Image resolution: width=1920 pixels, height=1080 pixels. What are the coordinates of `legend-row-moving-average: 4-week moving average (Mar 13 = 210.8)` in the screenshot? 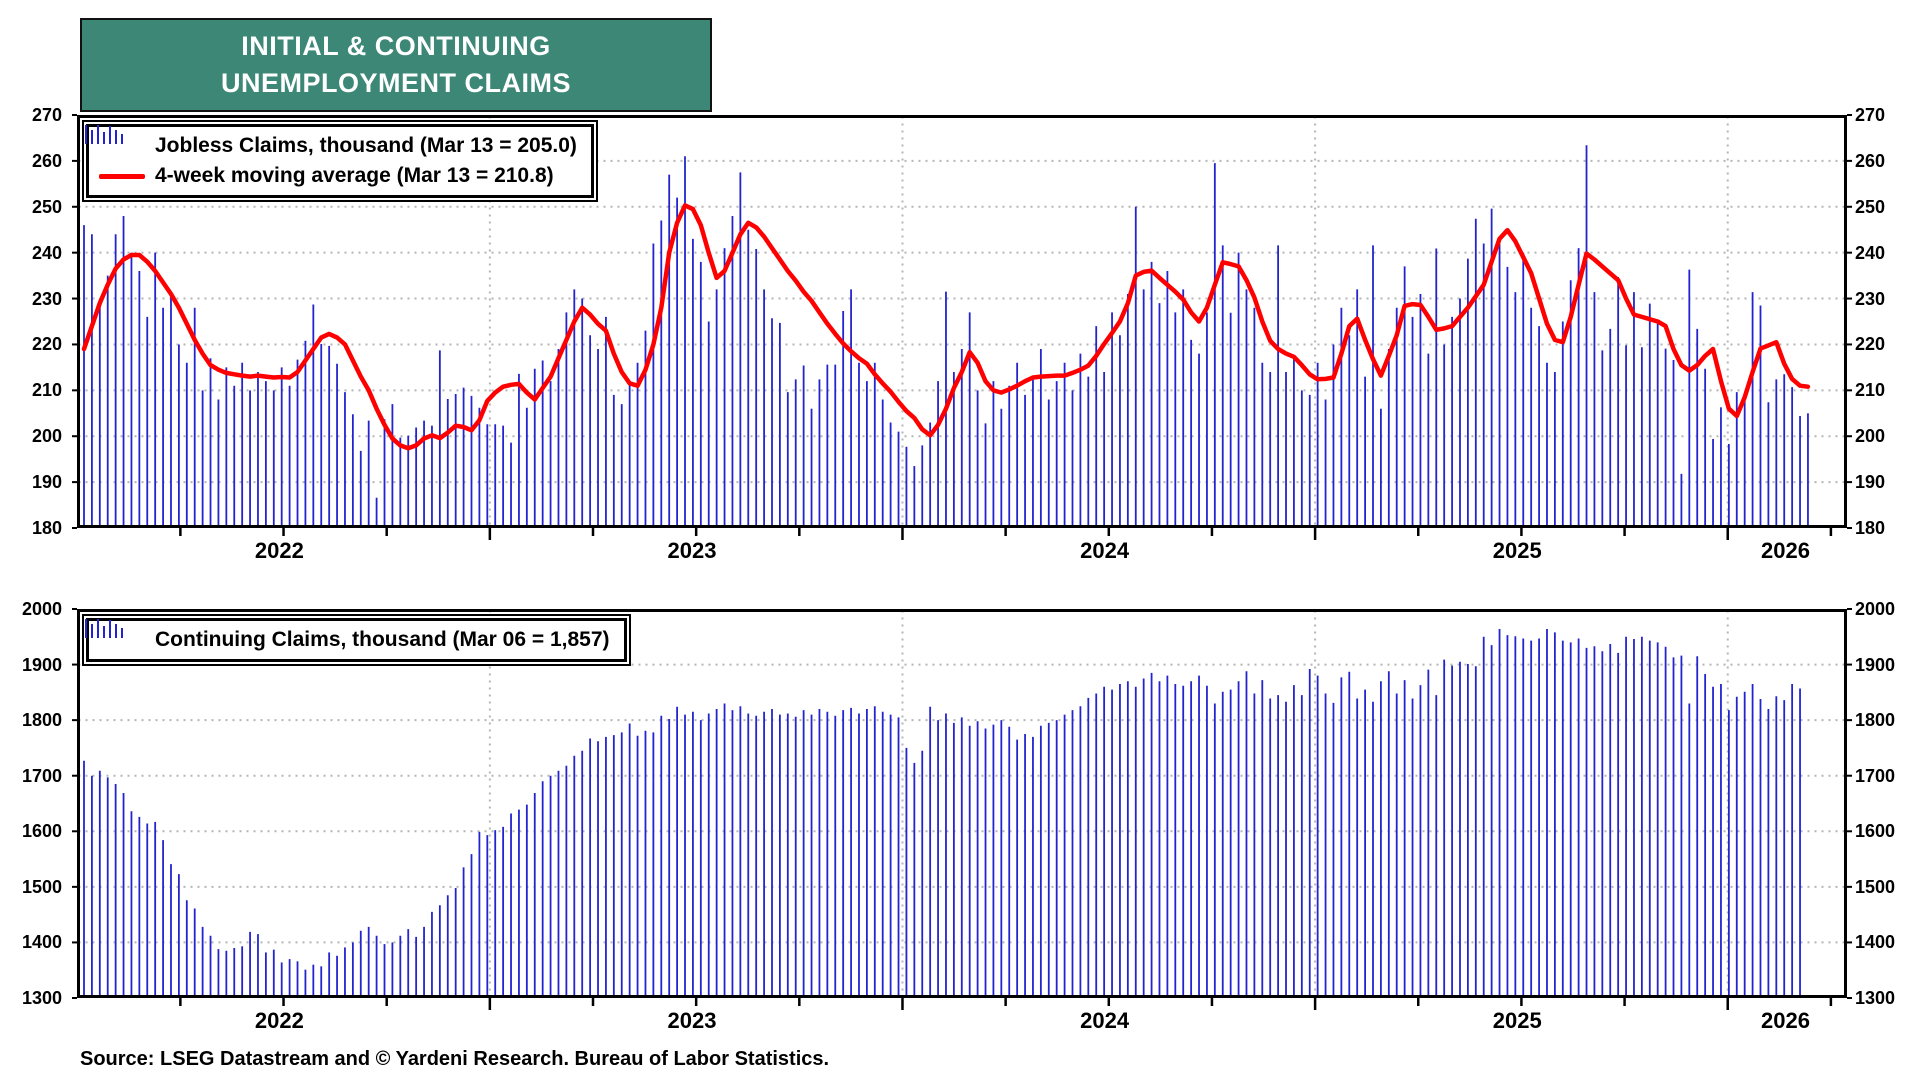 It's located at (338, 176).